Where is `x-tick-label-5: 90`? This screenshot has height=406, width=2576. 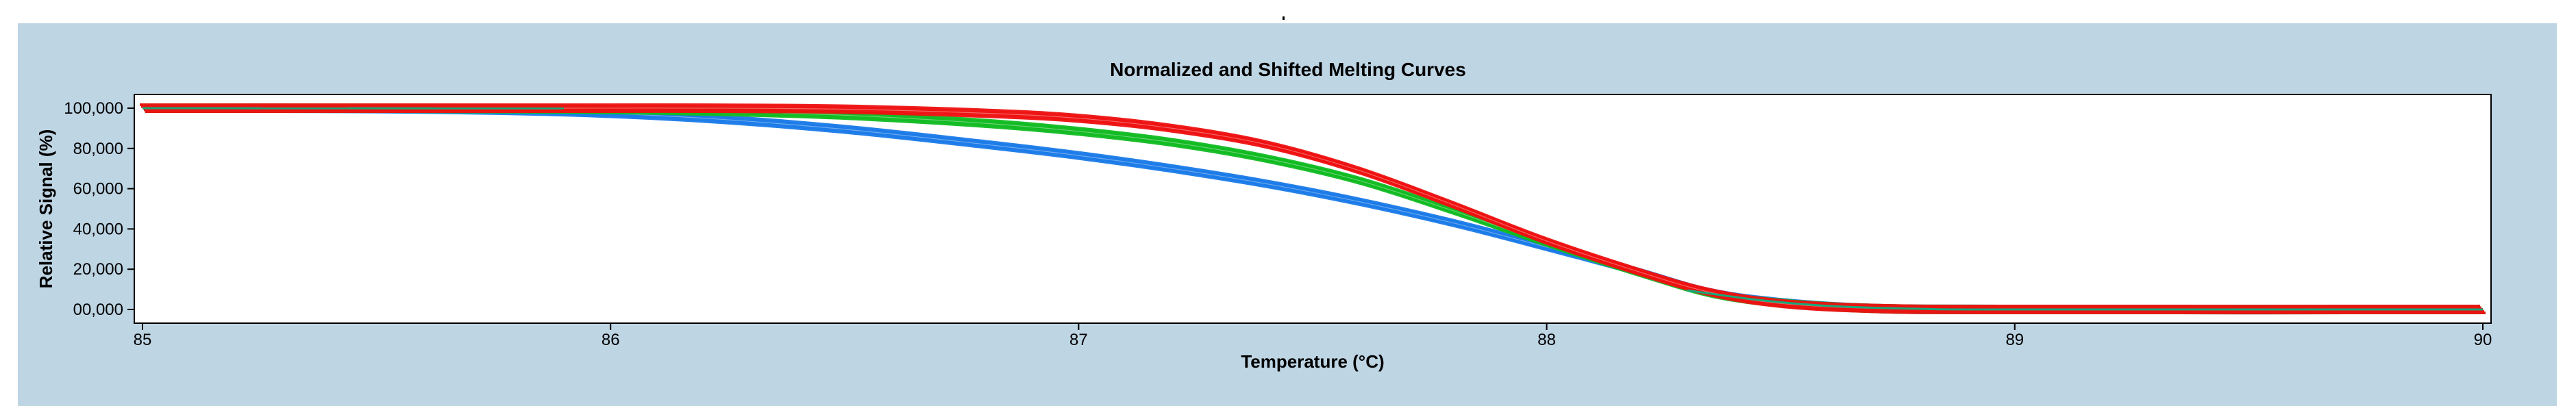 x-tick-label-5: 90 is located at coordinates (2483, 340).